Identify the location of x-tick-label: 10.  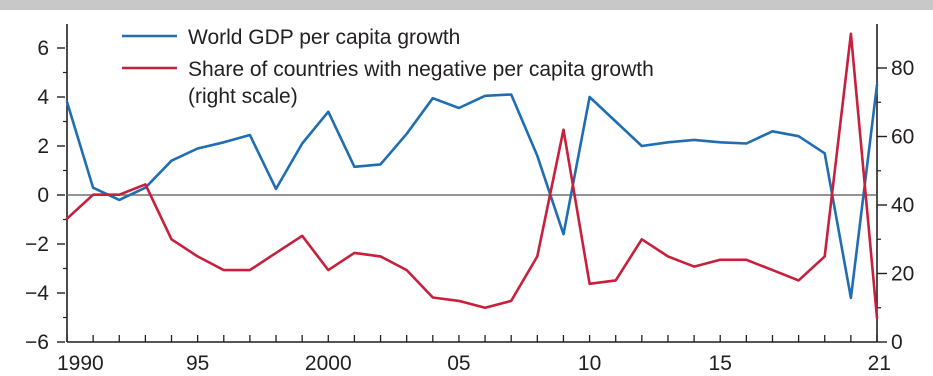
(589, 363).